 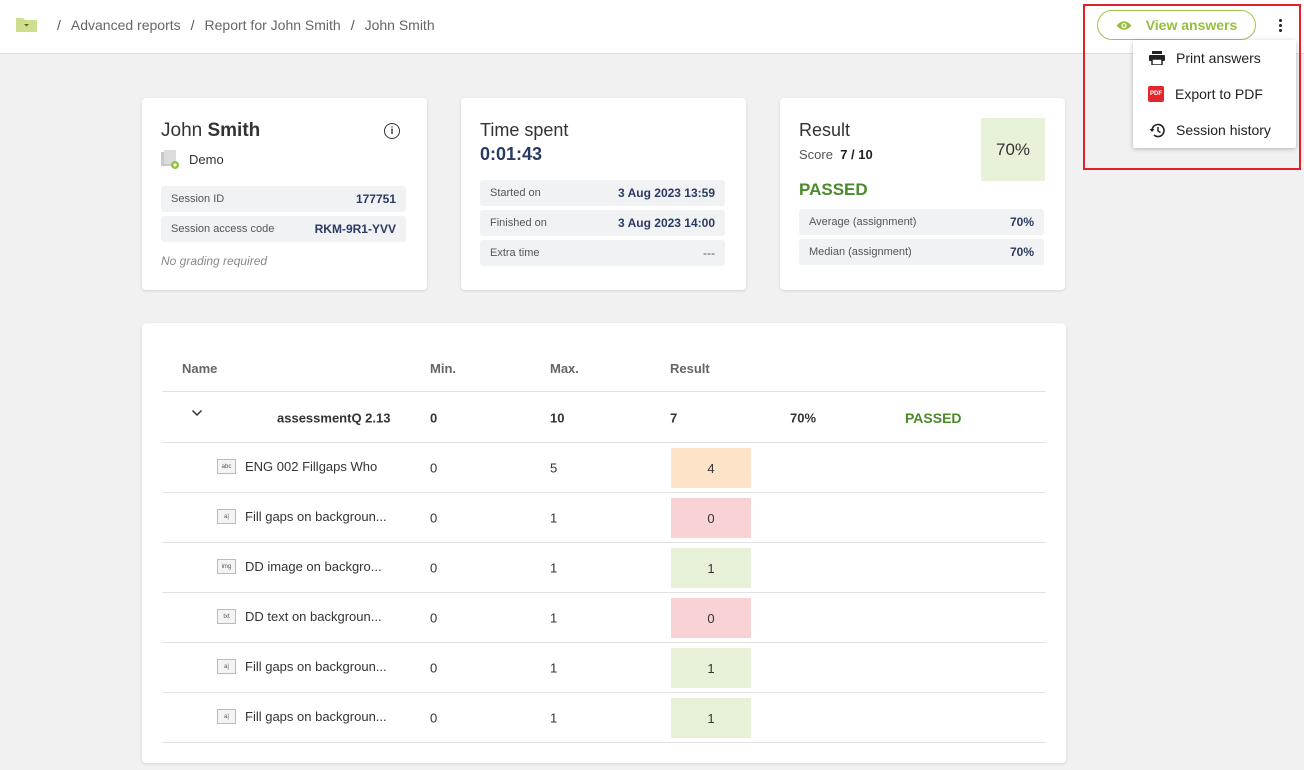 I want to click on summary-name: assessmentQ 2.13, so click(x=334, y=417).